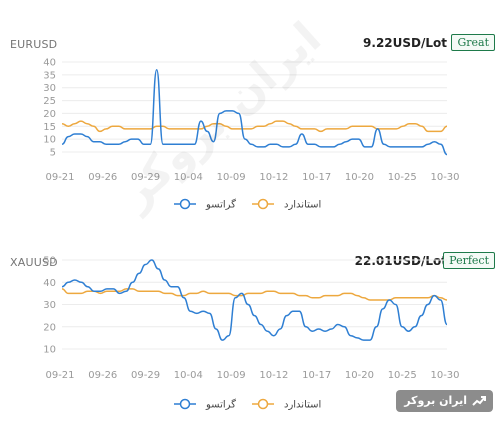 This screenshot has height=438, width=499. I want to click on y-tick-label: 5, so click(53, 153).